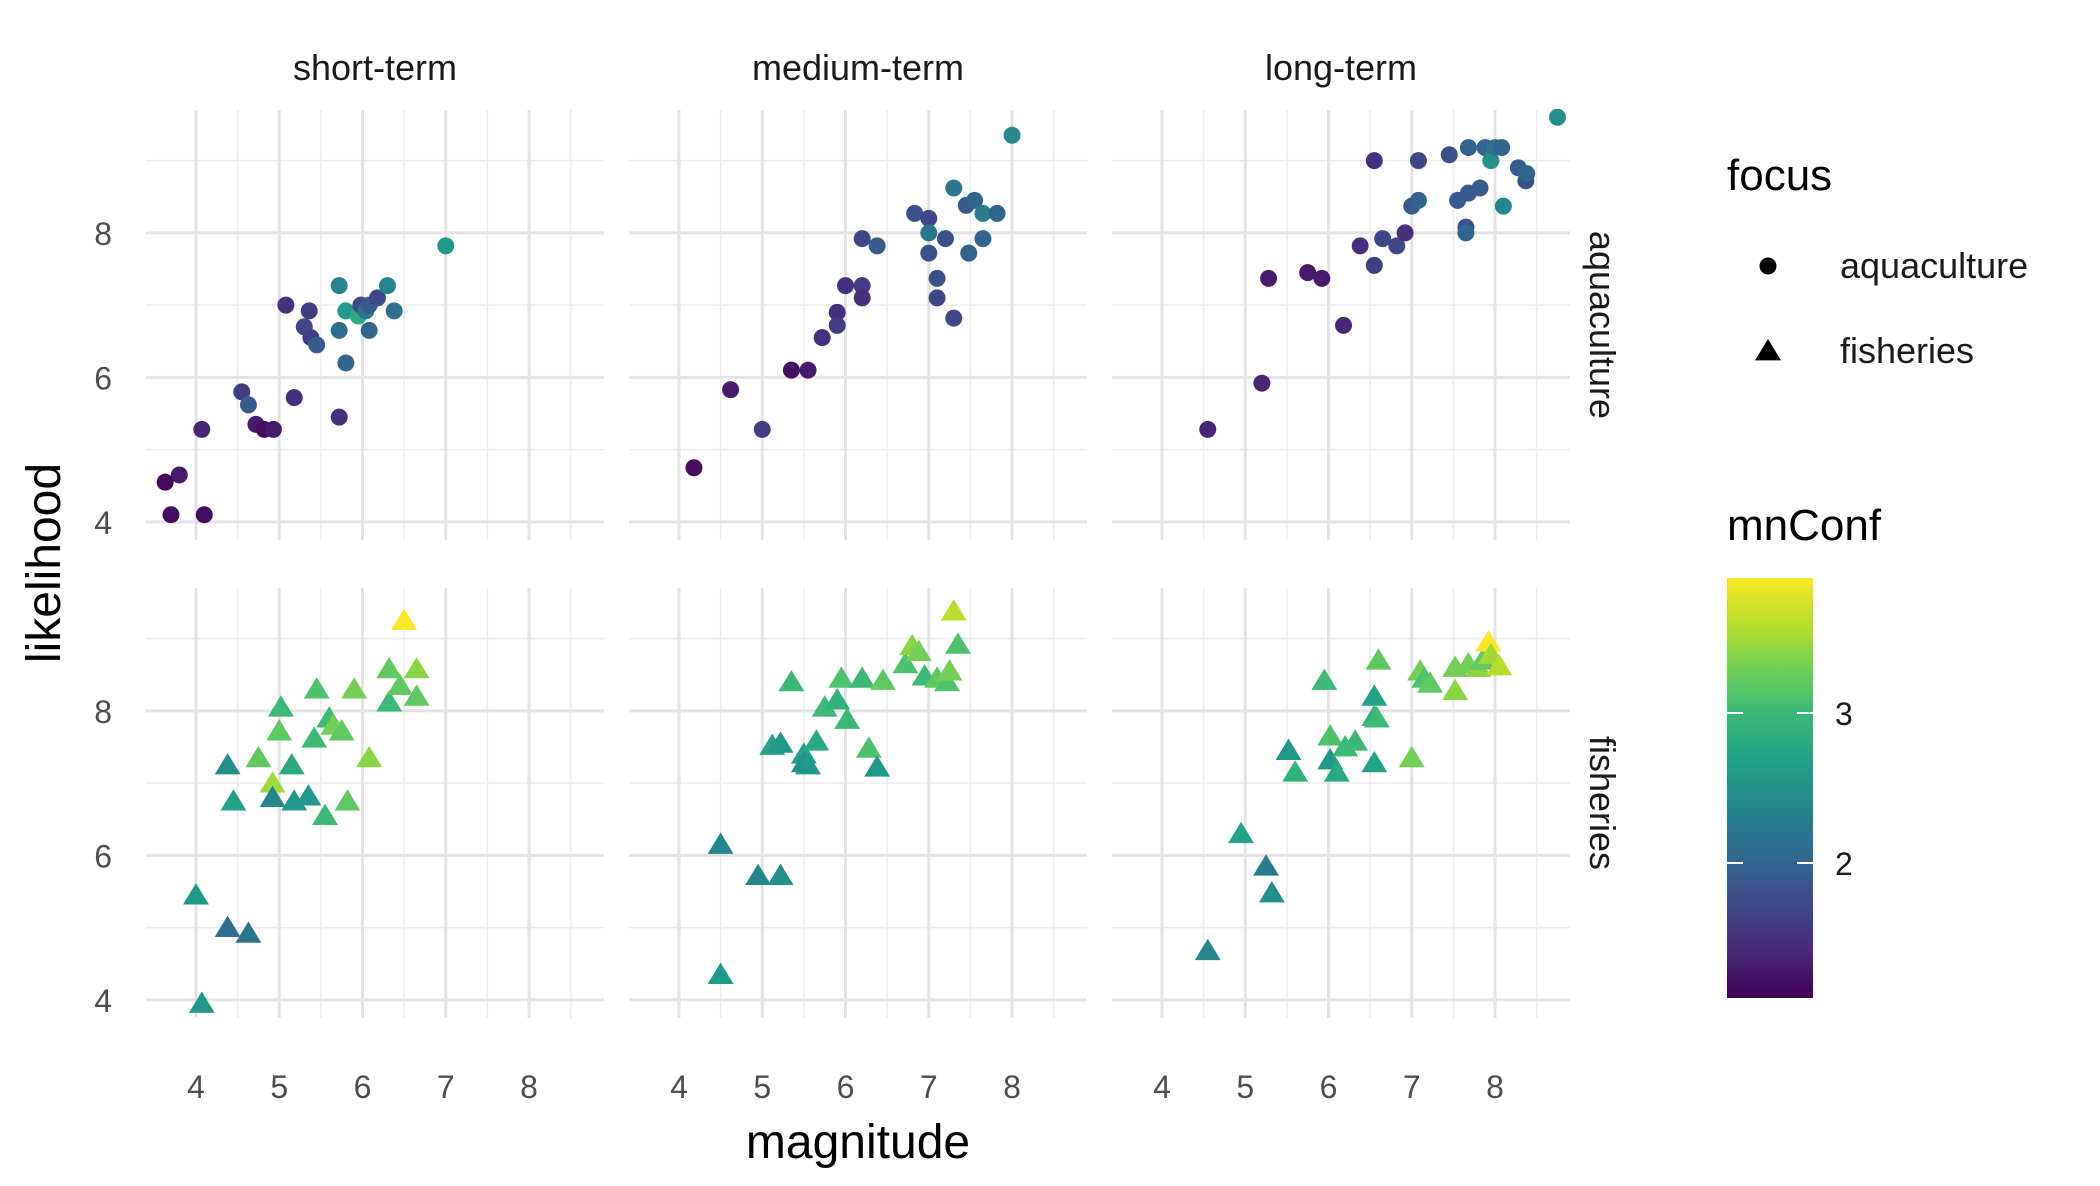 This screenshot has width=2100, height=1186. What do you see at coordinates (375, 803) in the screenshot?
I see `panel-short-term-fisheries` at bounding box center [375, 803].